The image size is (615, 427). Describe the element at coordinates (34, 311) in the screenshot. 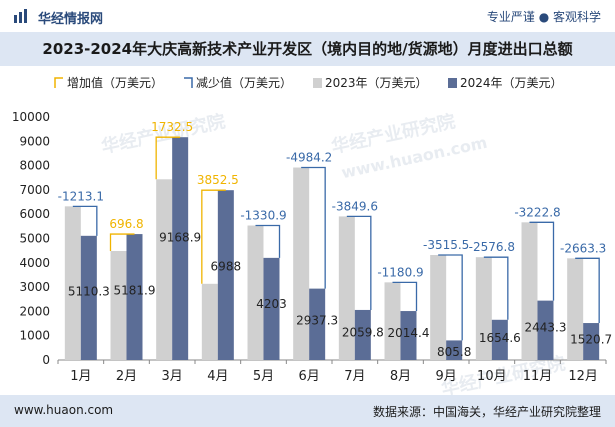

I see `y-tick-label: 2000` at that location.